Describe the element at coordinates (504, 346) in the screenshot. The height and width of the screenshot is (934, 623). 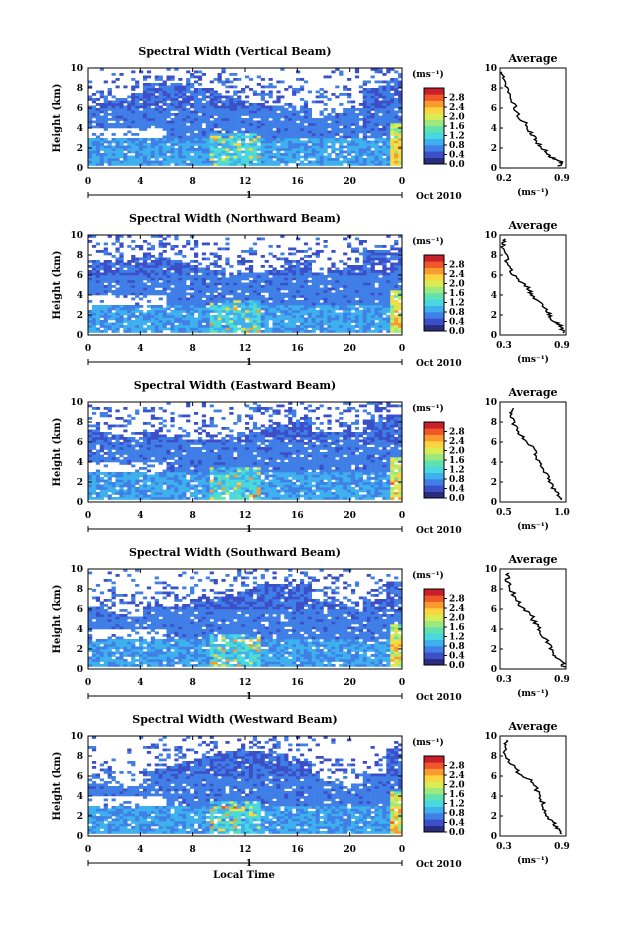
I see `profile-x-tick-label: 0.3` at that location.